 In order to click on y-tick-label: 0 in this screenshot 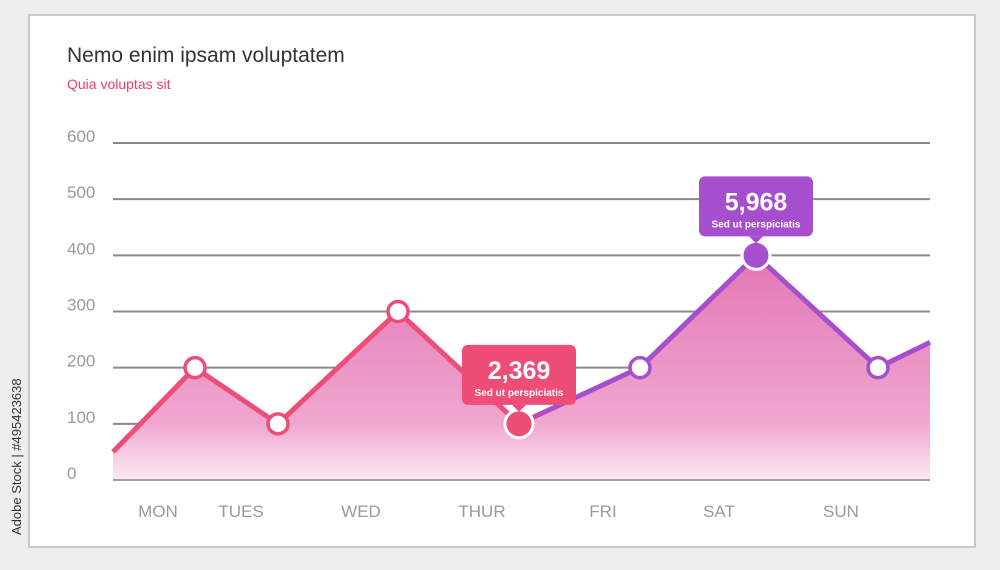, I will do `click(71, 473)`.